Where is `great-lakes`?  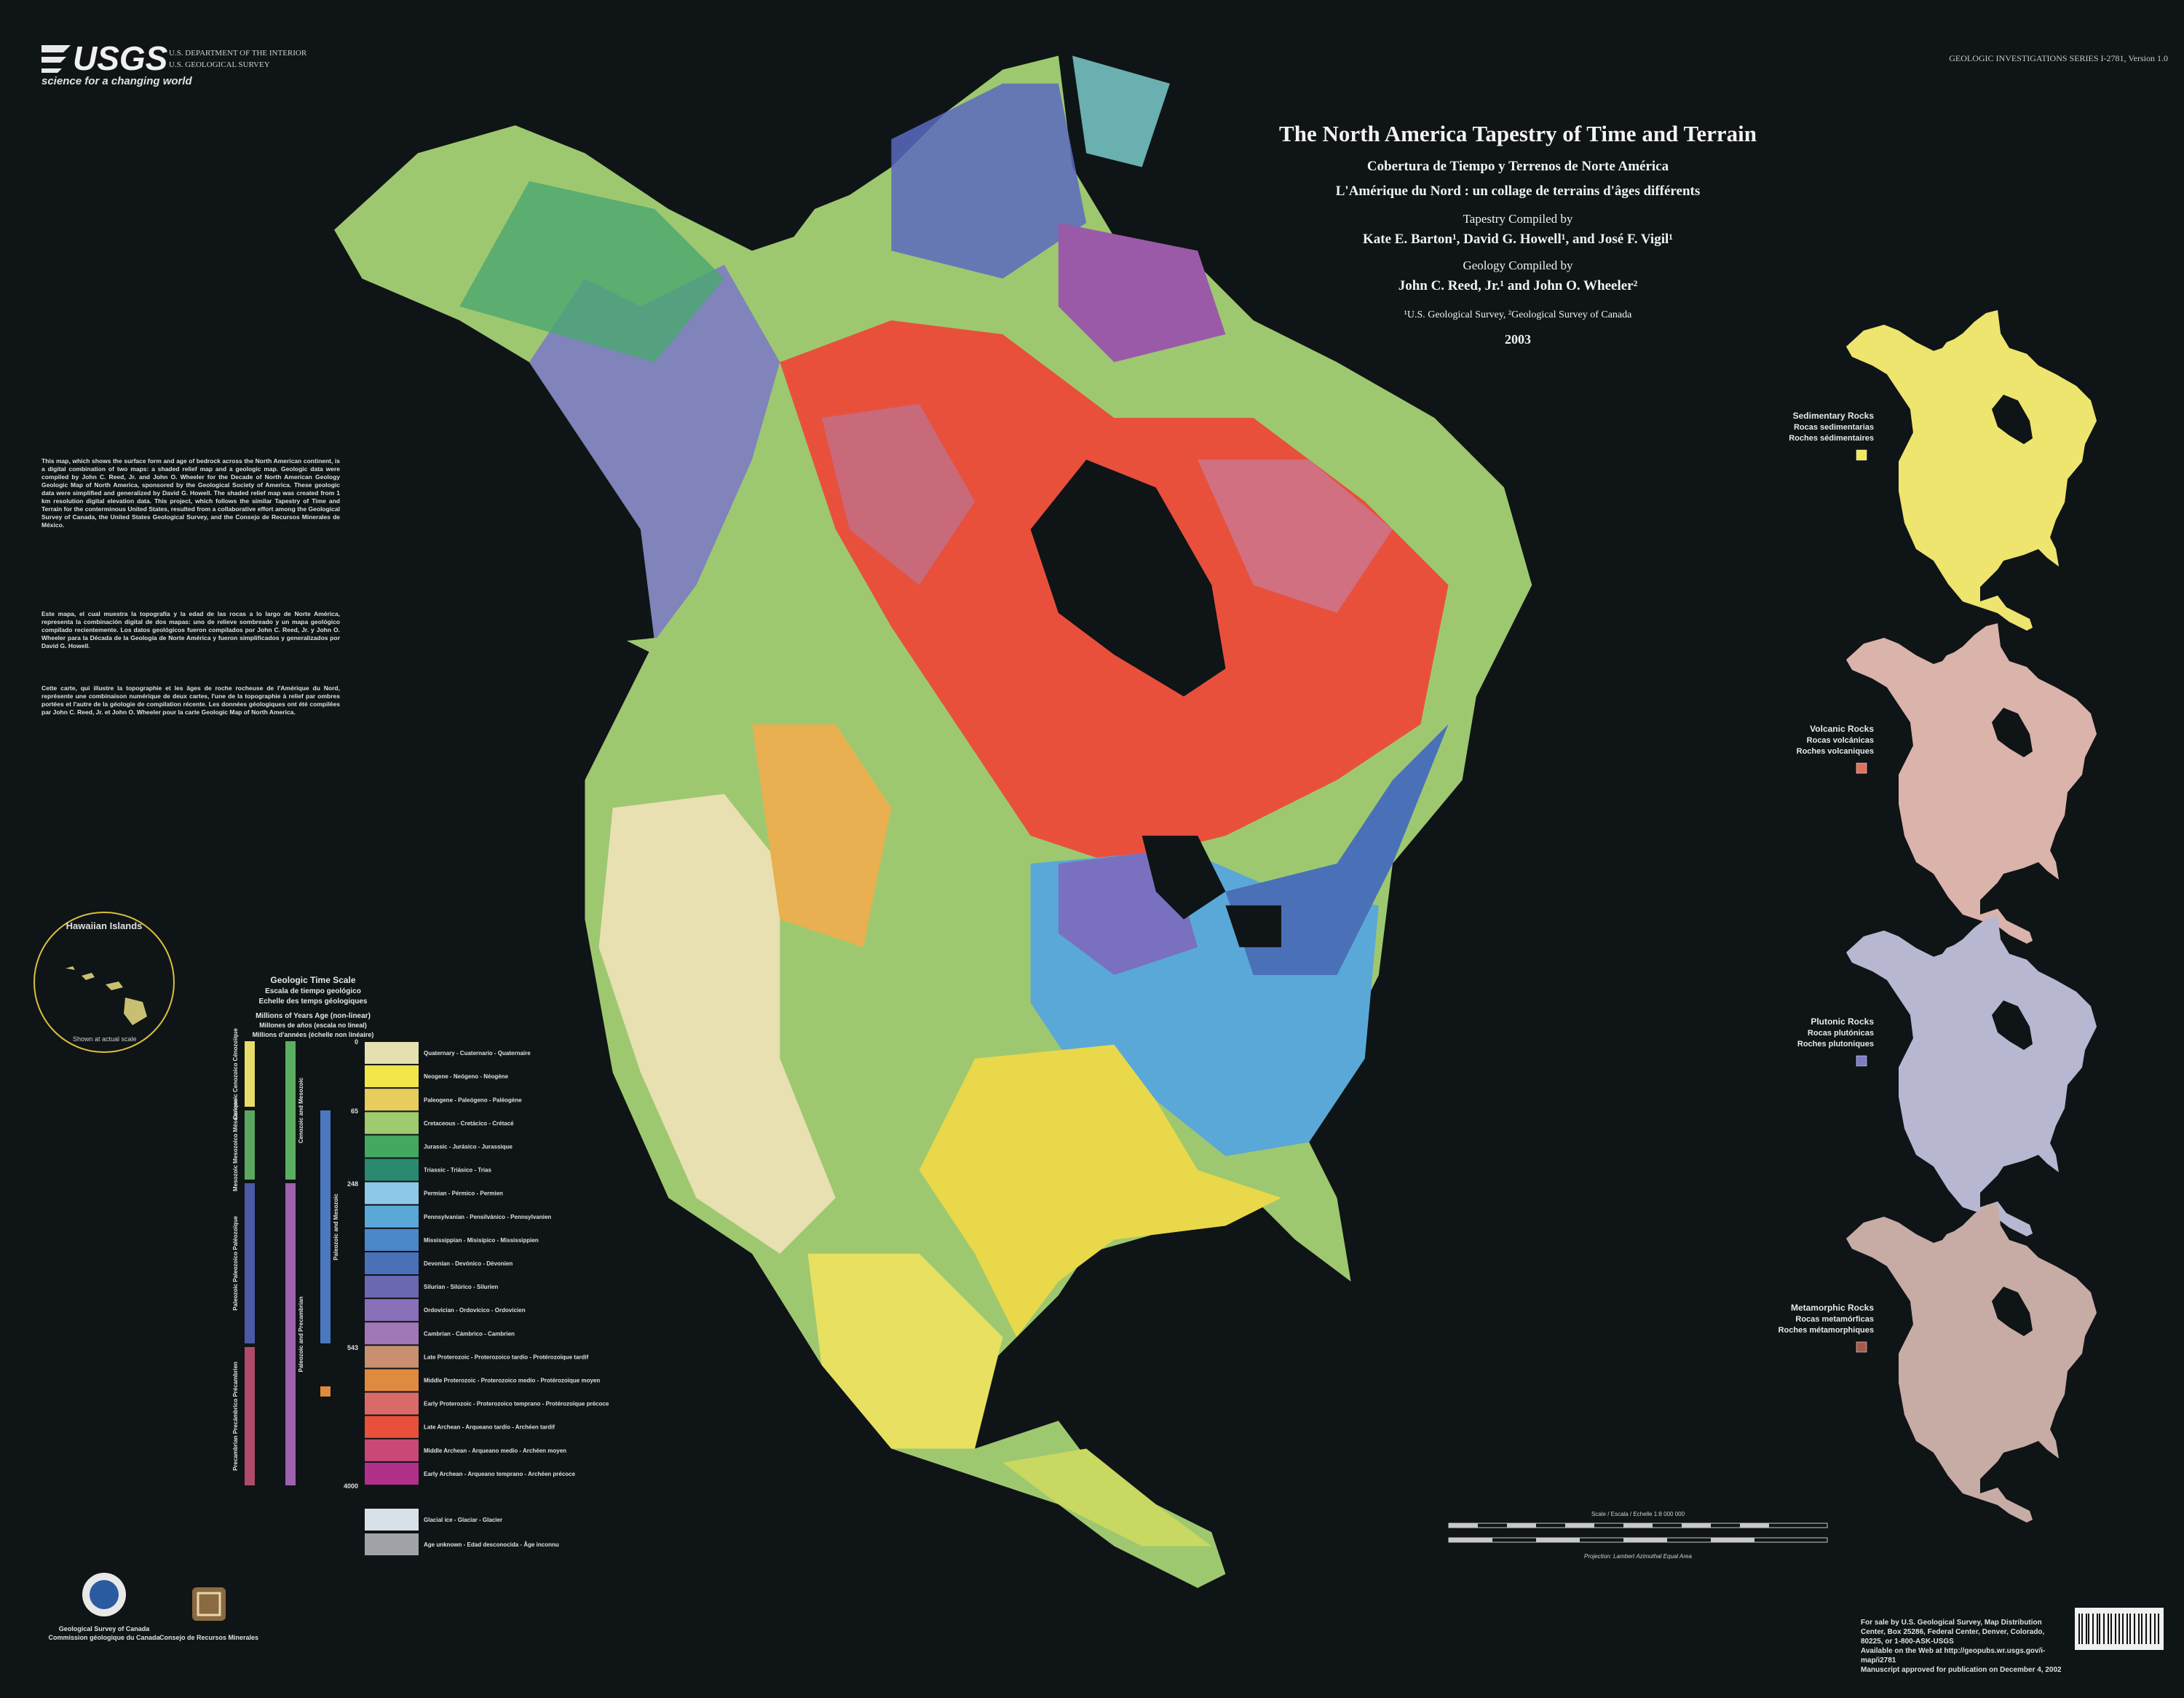
great-lakes is located at coordinates (1211, 891).